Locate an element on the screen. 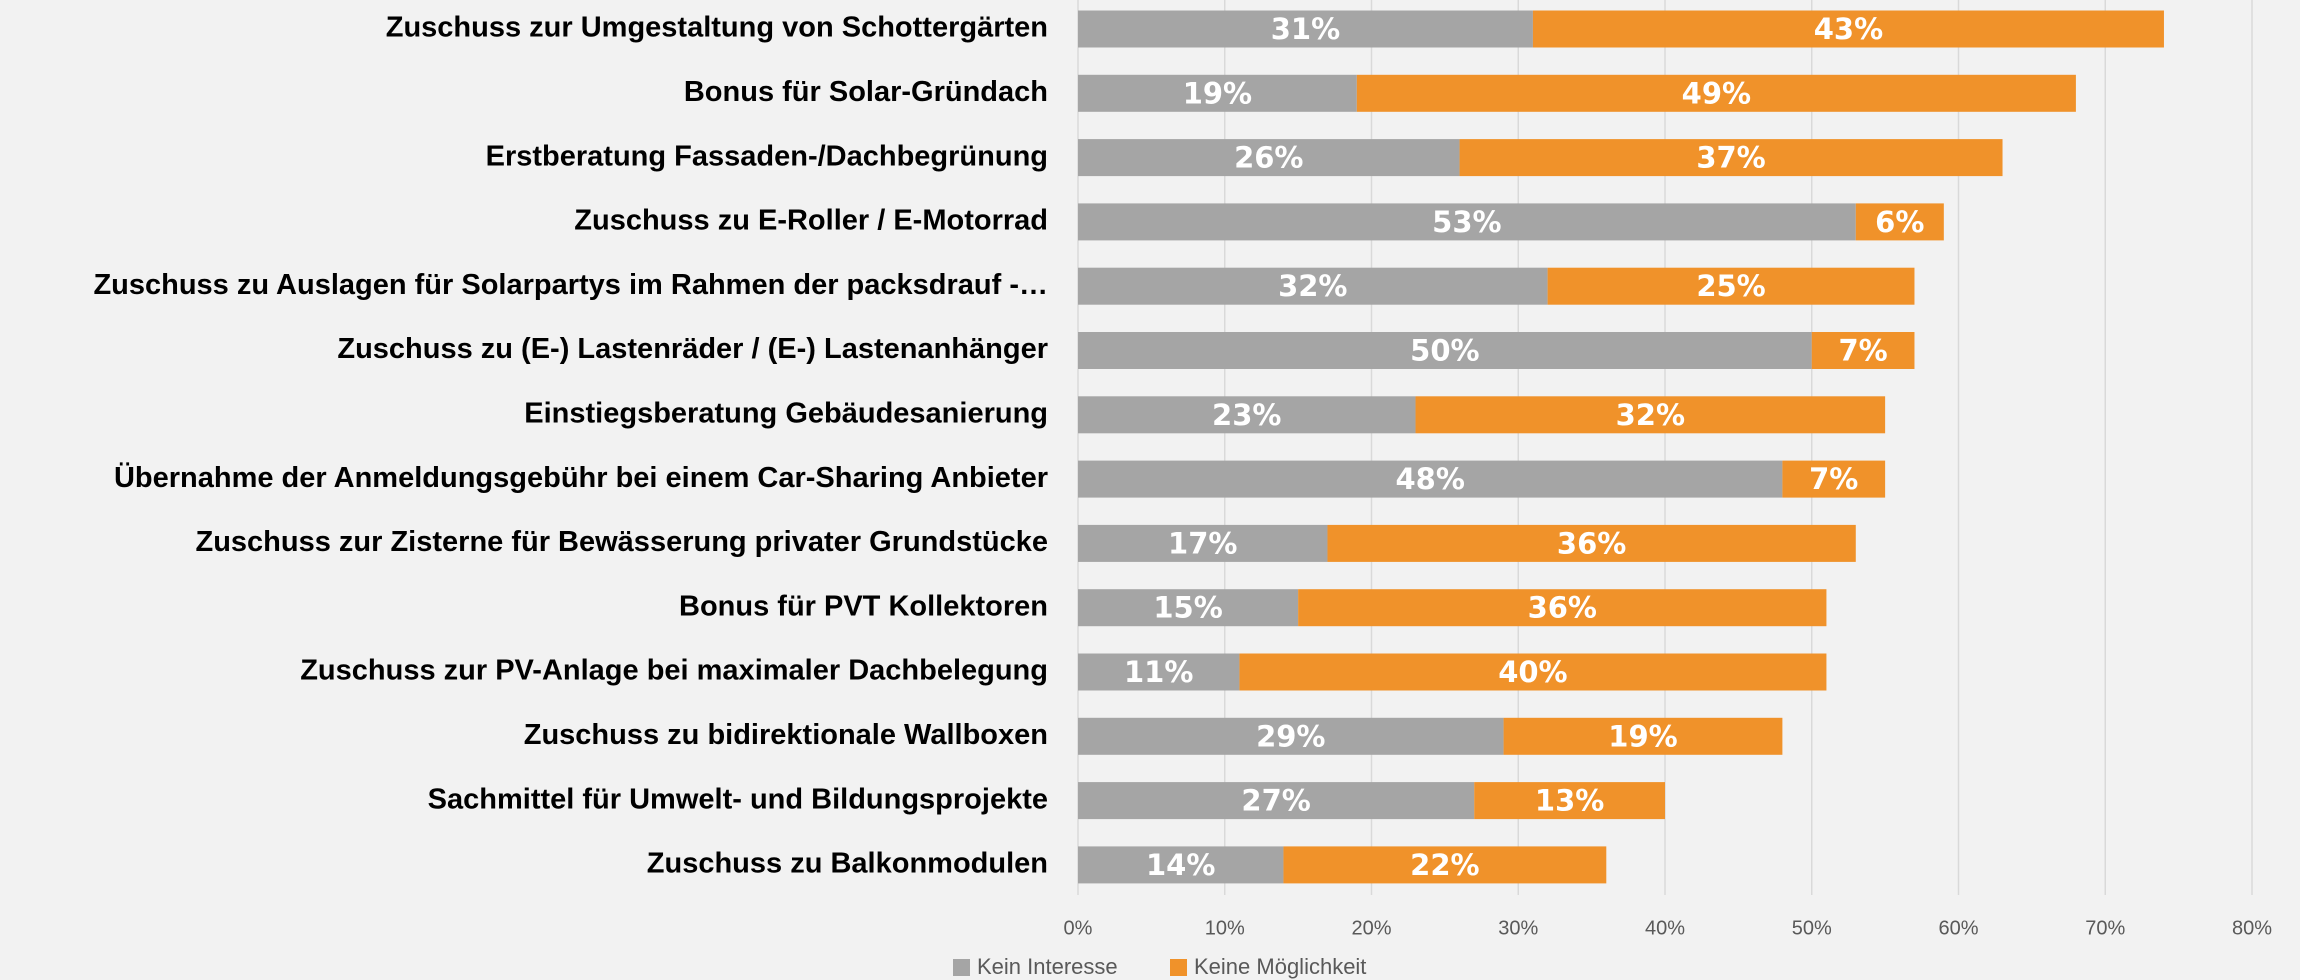 Image resolution: width=2300 pixels, height=980 pixels. data-label: 15% is located at coordinates (1187, 608).